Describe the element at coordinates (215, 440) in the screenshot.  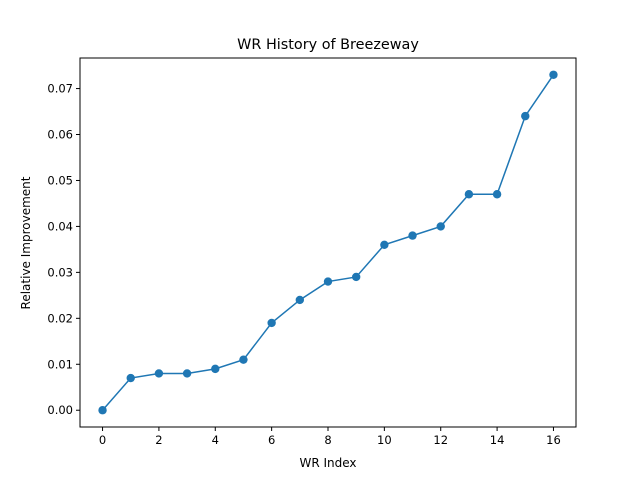
I see `x-tick-label: 4` at that location.